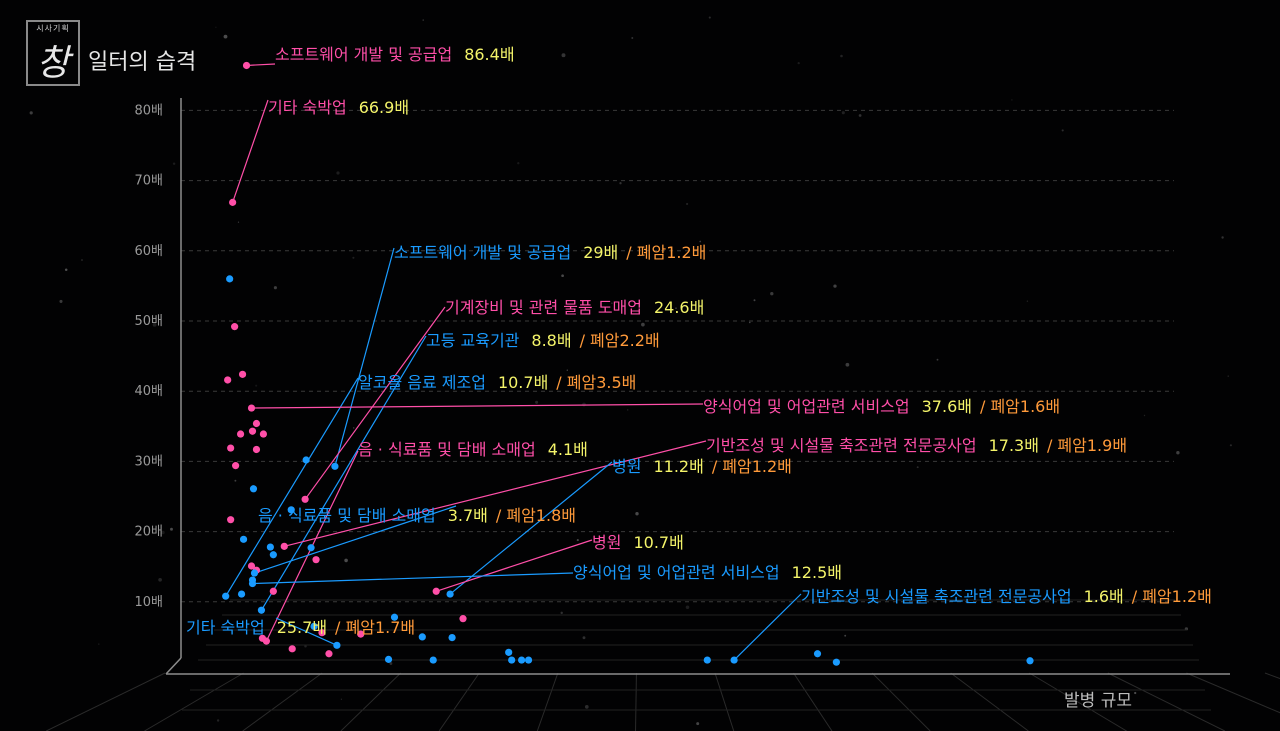  What do you see at coordinates (568, 449) in the screenshot?
I see `annotation-value: 4.1배` at bounding box center [568, 449].